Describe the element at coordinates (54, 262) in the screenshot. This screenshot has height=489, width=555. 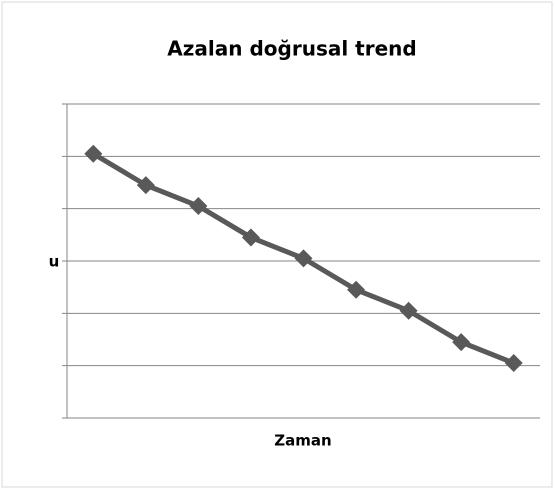
I see `y-axis-label: u` at that location.